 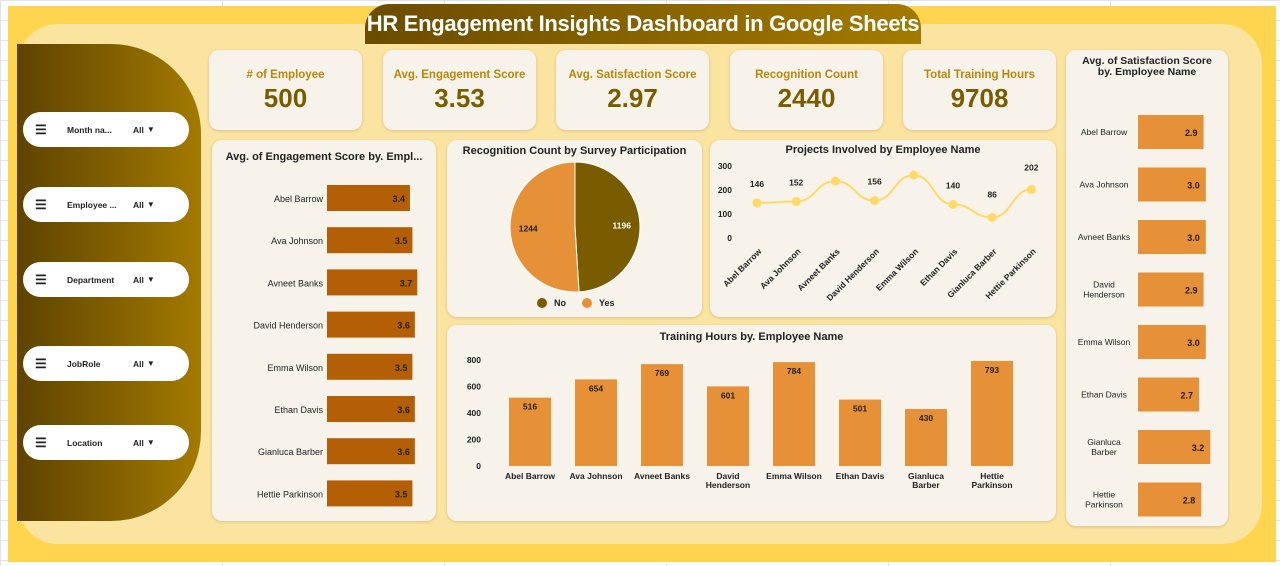 What do you see at coordinates (806, 75) in the screenshot?
I see `kpi-label: Recognition Count` at bounding box center [806, 75].